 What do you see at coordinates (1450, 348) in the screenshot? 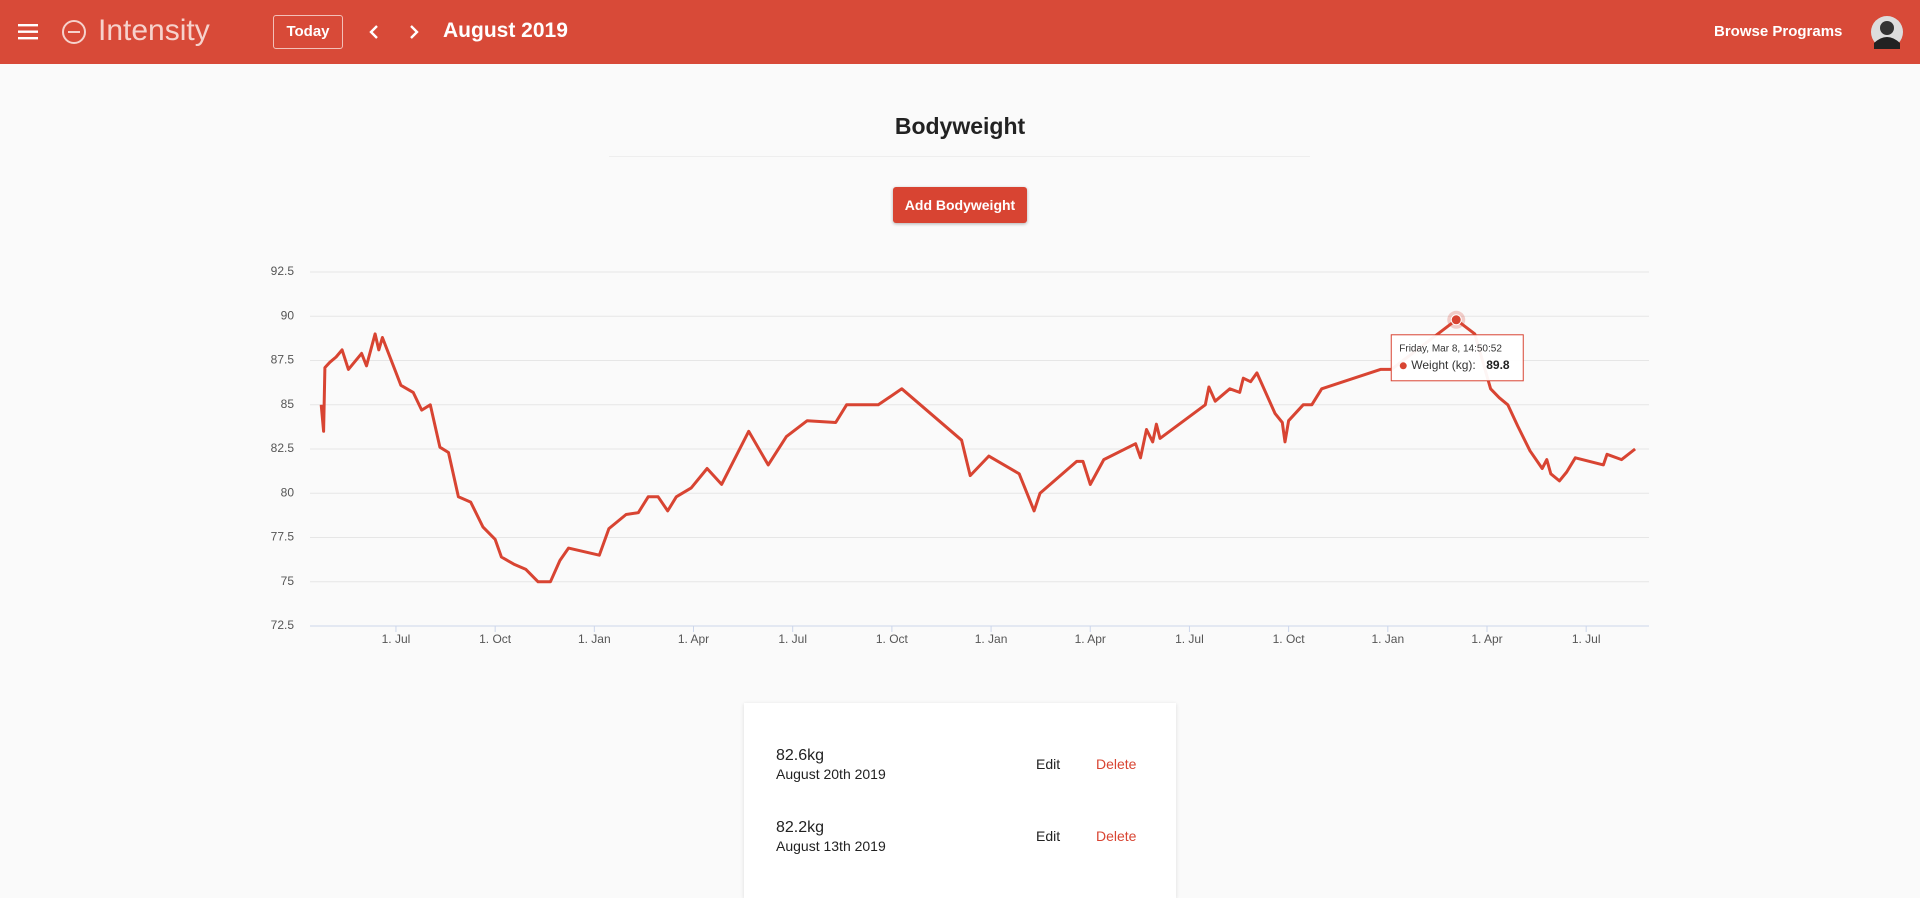
I see `tooltip-date: Friday, Mar 8, 14:50:52` at bounding box center [1450, 348].